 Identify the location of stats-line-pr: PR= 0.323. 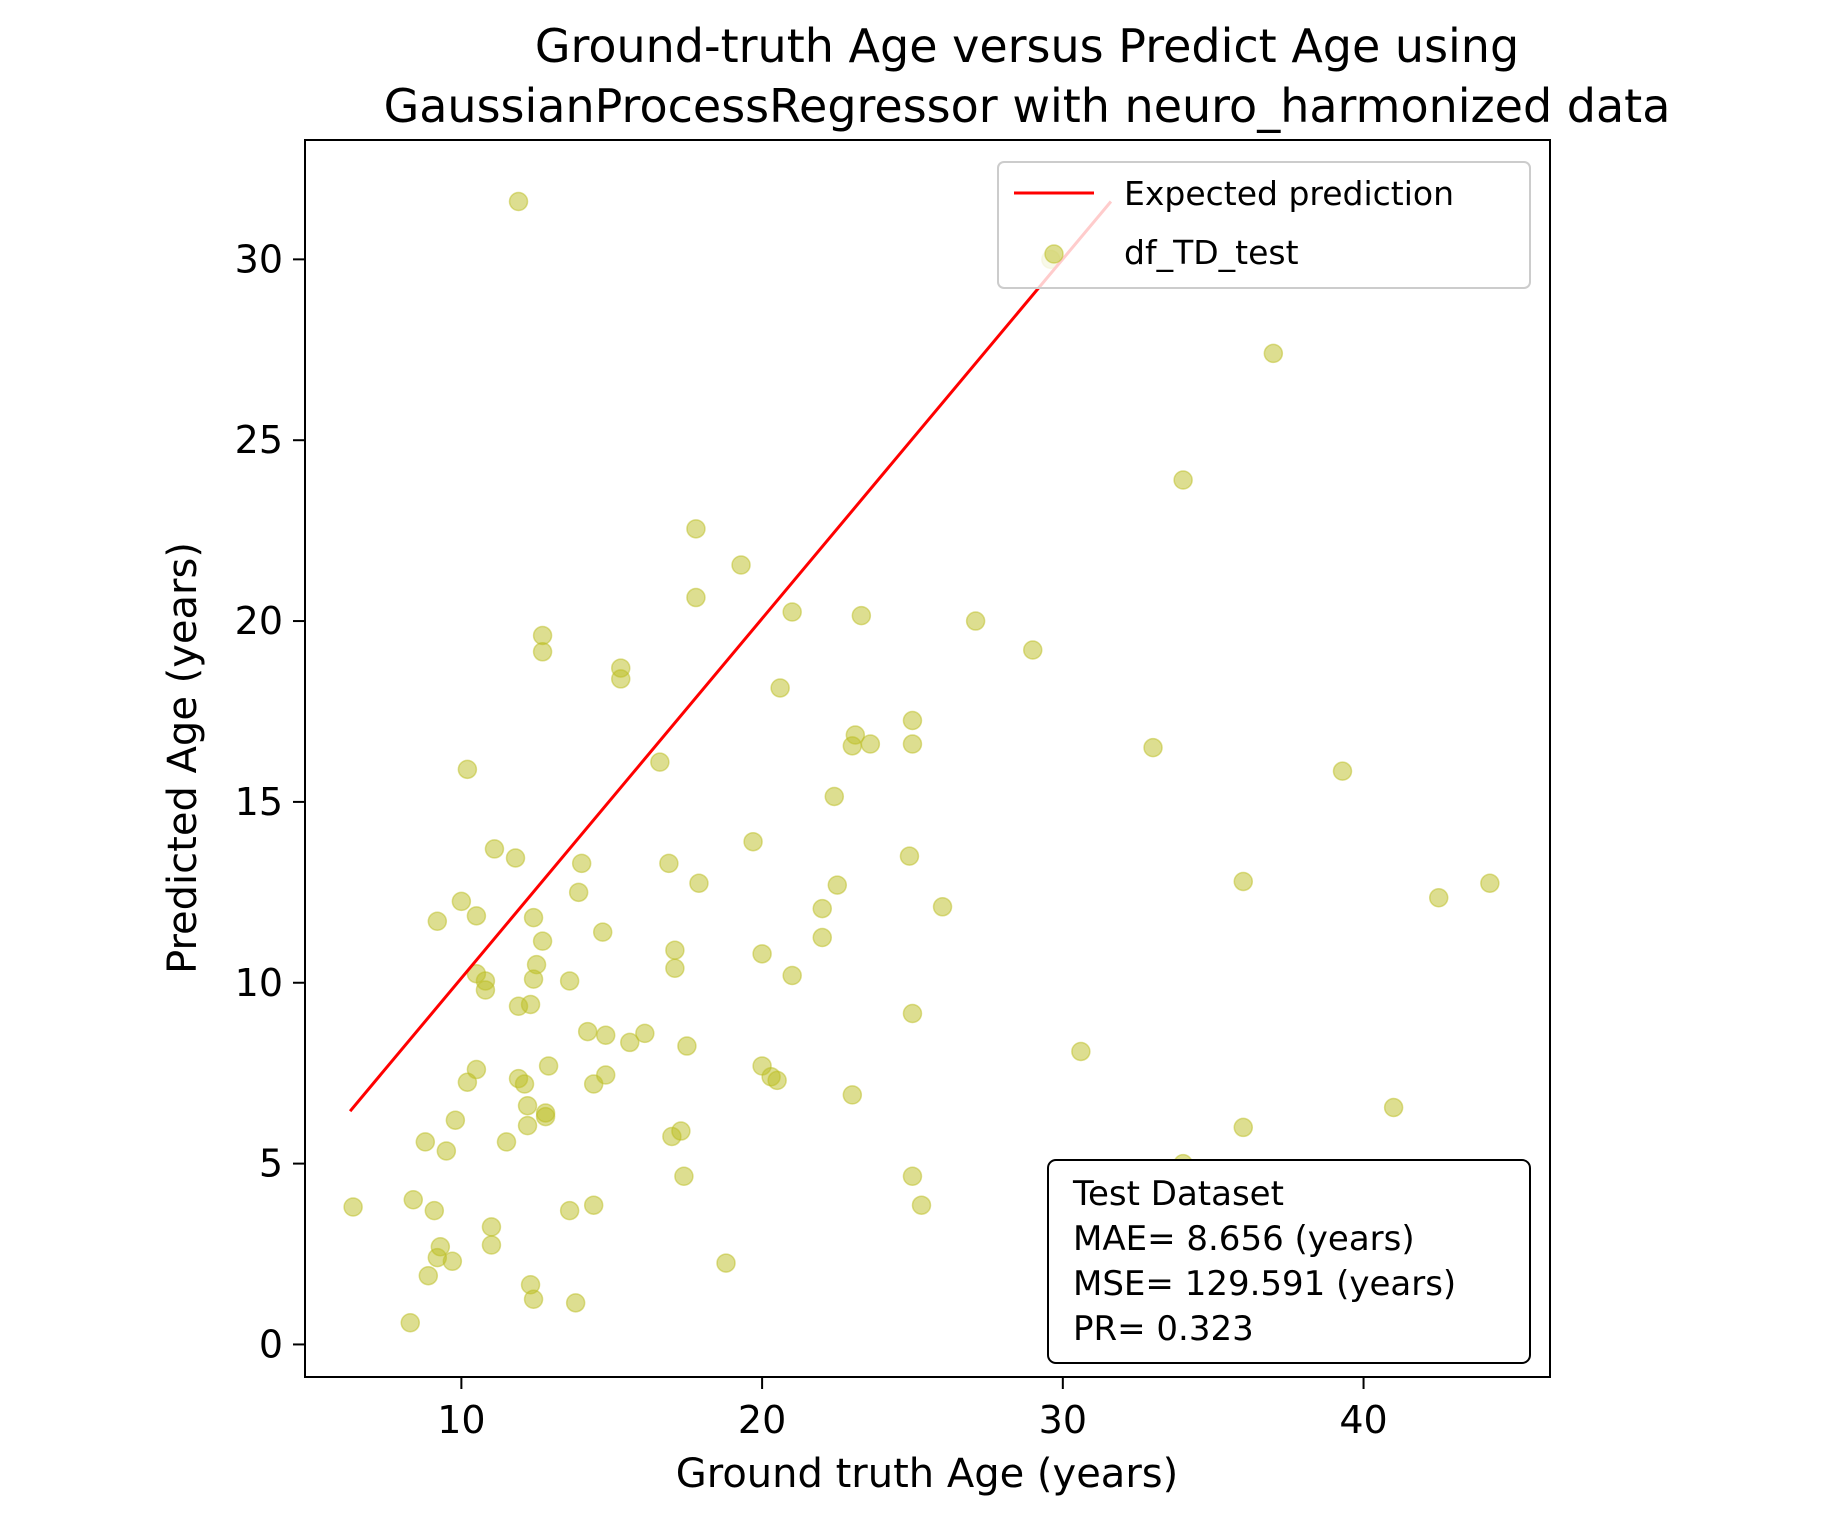
(1163, 1329).